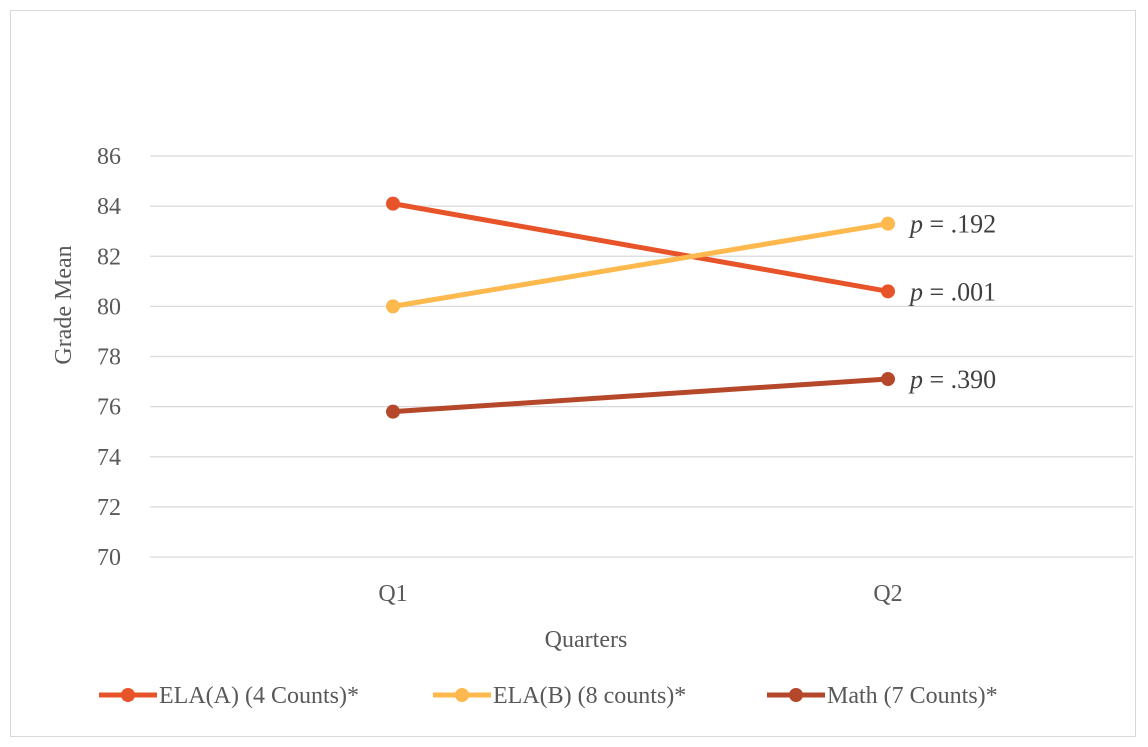 The height and width of the screenshot is (747, 1148). I want to click on y-tick-labels: 70 72 74 76 78 80 82 84 86, so click(109, 357).